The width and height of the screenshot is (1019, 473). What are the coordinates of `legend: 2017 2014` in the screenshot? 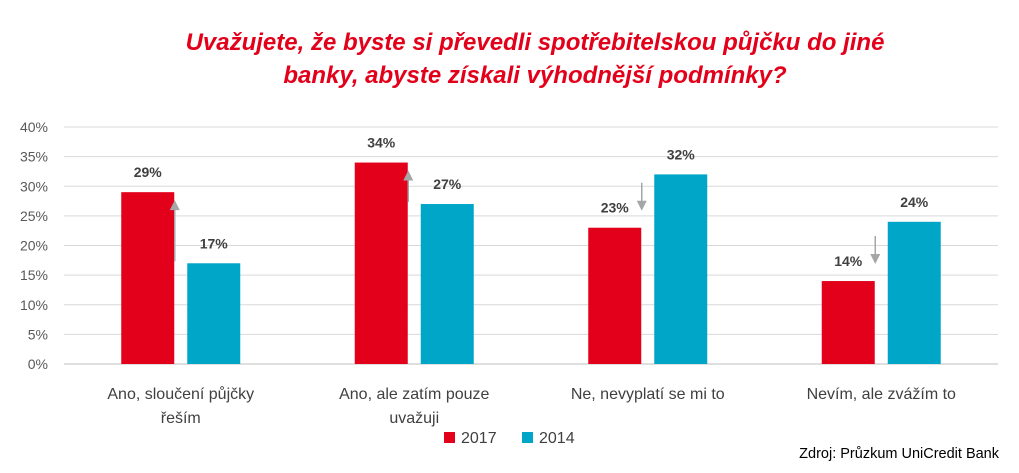 It's located at (509, 438).